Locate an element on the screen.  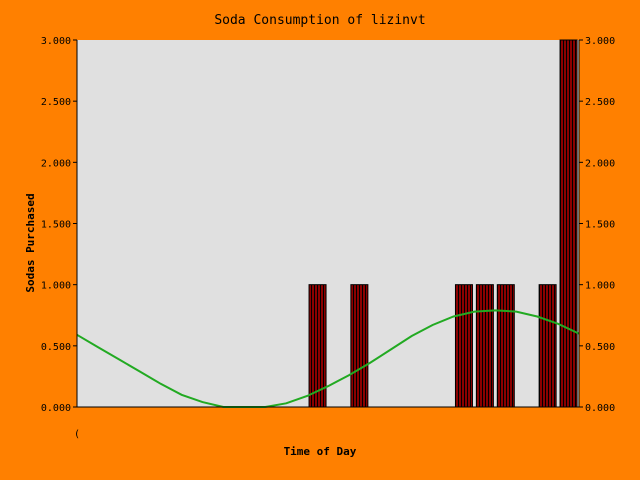
y-tick-label-right: 1.500 is located at coordinates (600, 225).